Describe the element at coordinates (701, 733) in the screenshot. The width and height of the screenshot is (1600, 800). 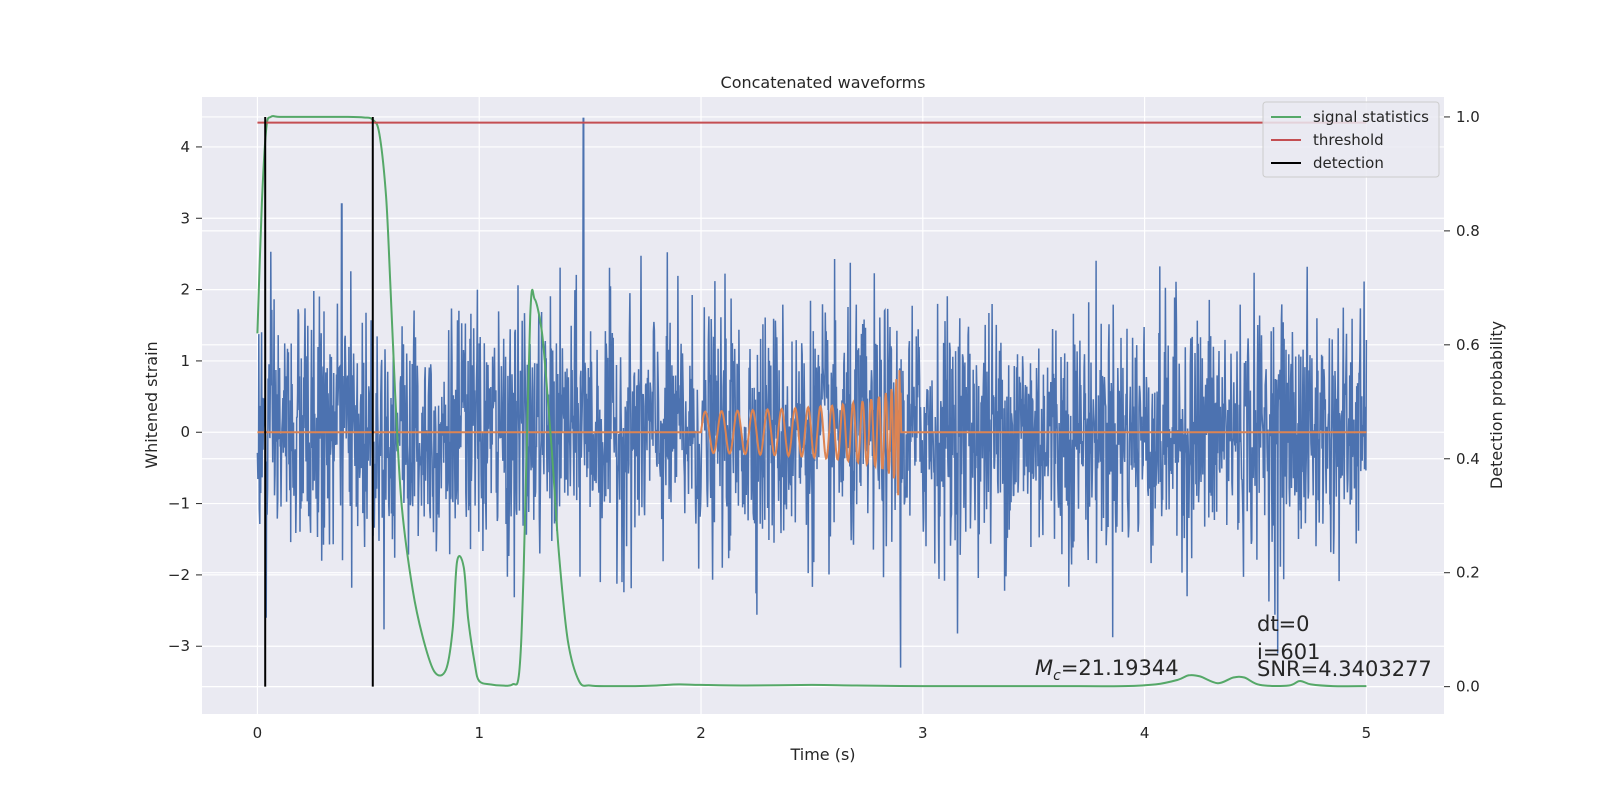
I see `x-tick-label: 2` at that location.